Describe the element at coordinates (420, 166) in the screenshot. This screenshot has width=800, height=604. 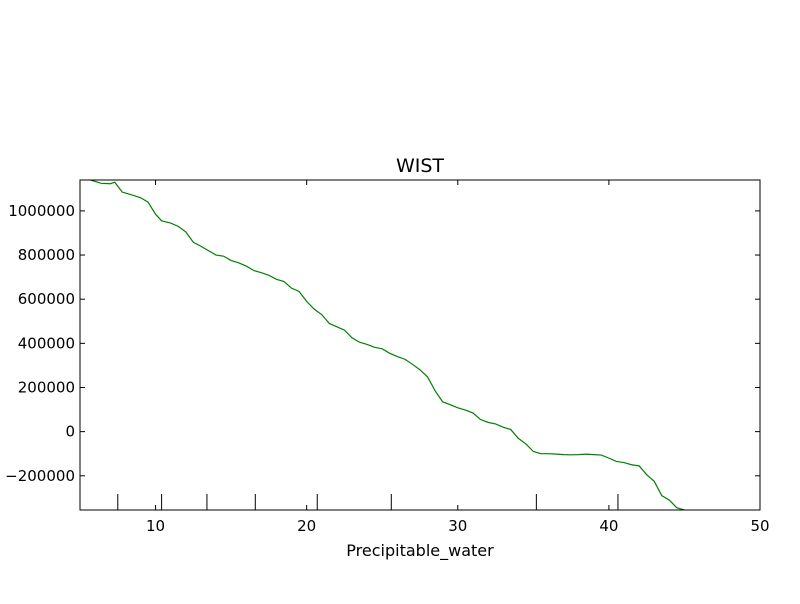
I see `chart-title: WIST` at that location.